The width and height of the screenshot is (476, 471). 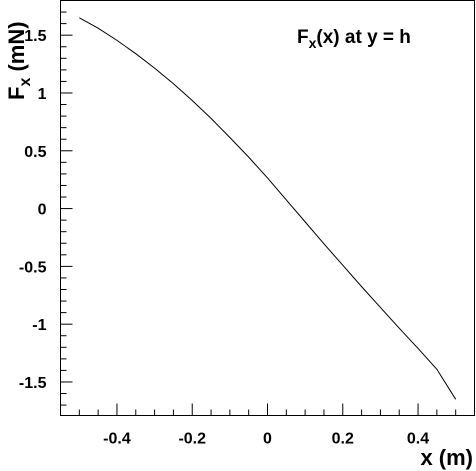 I want to click on y-axis-title-rest: (mN), so click(x=16, y=49).